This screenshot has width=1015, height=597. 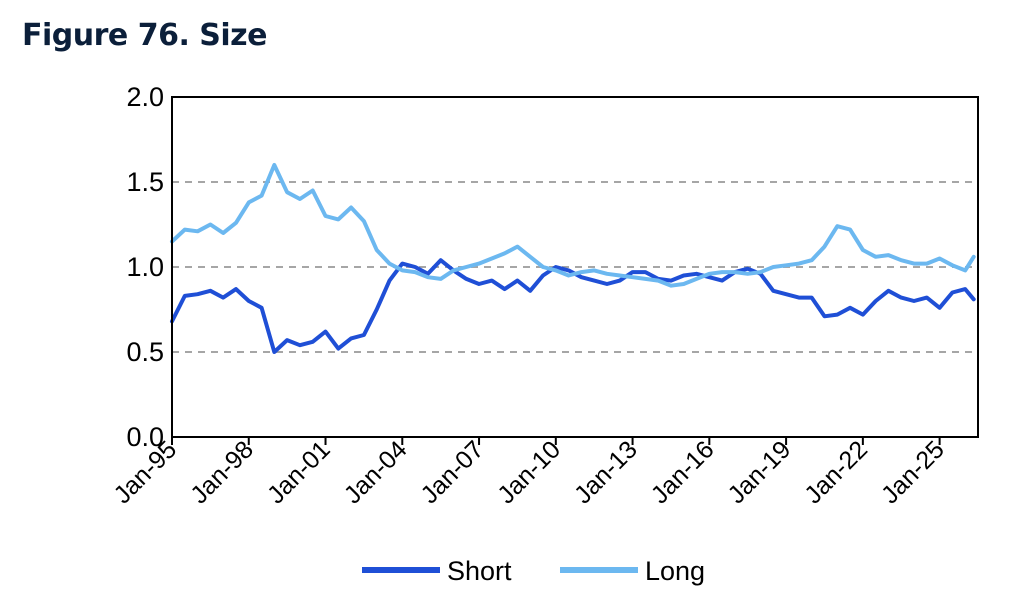 What do you see at coordinates (913, 472) in the screenshot?
I see `x-tick-label: Jan-25` at bounding box center [913, 472].